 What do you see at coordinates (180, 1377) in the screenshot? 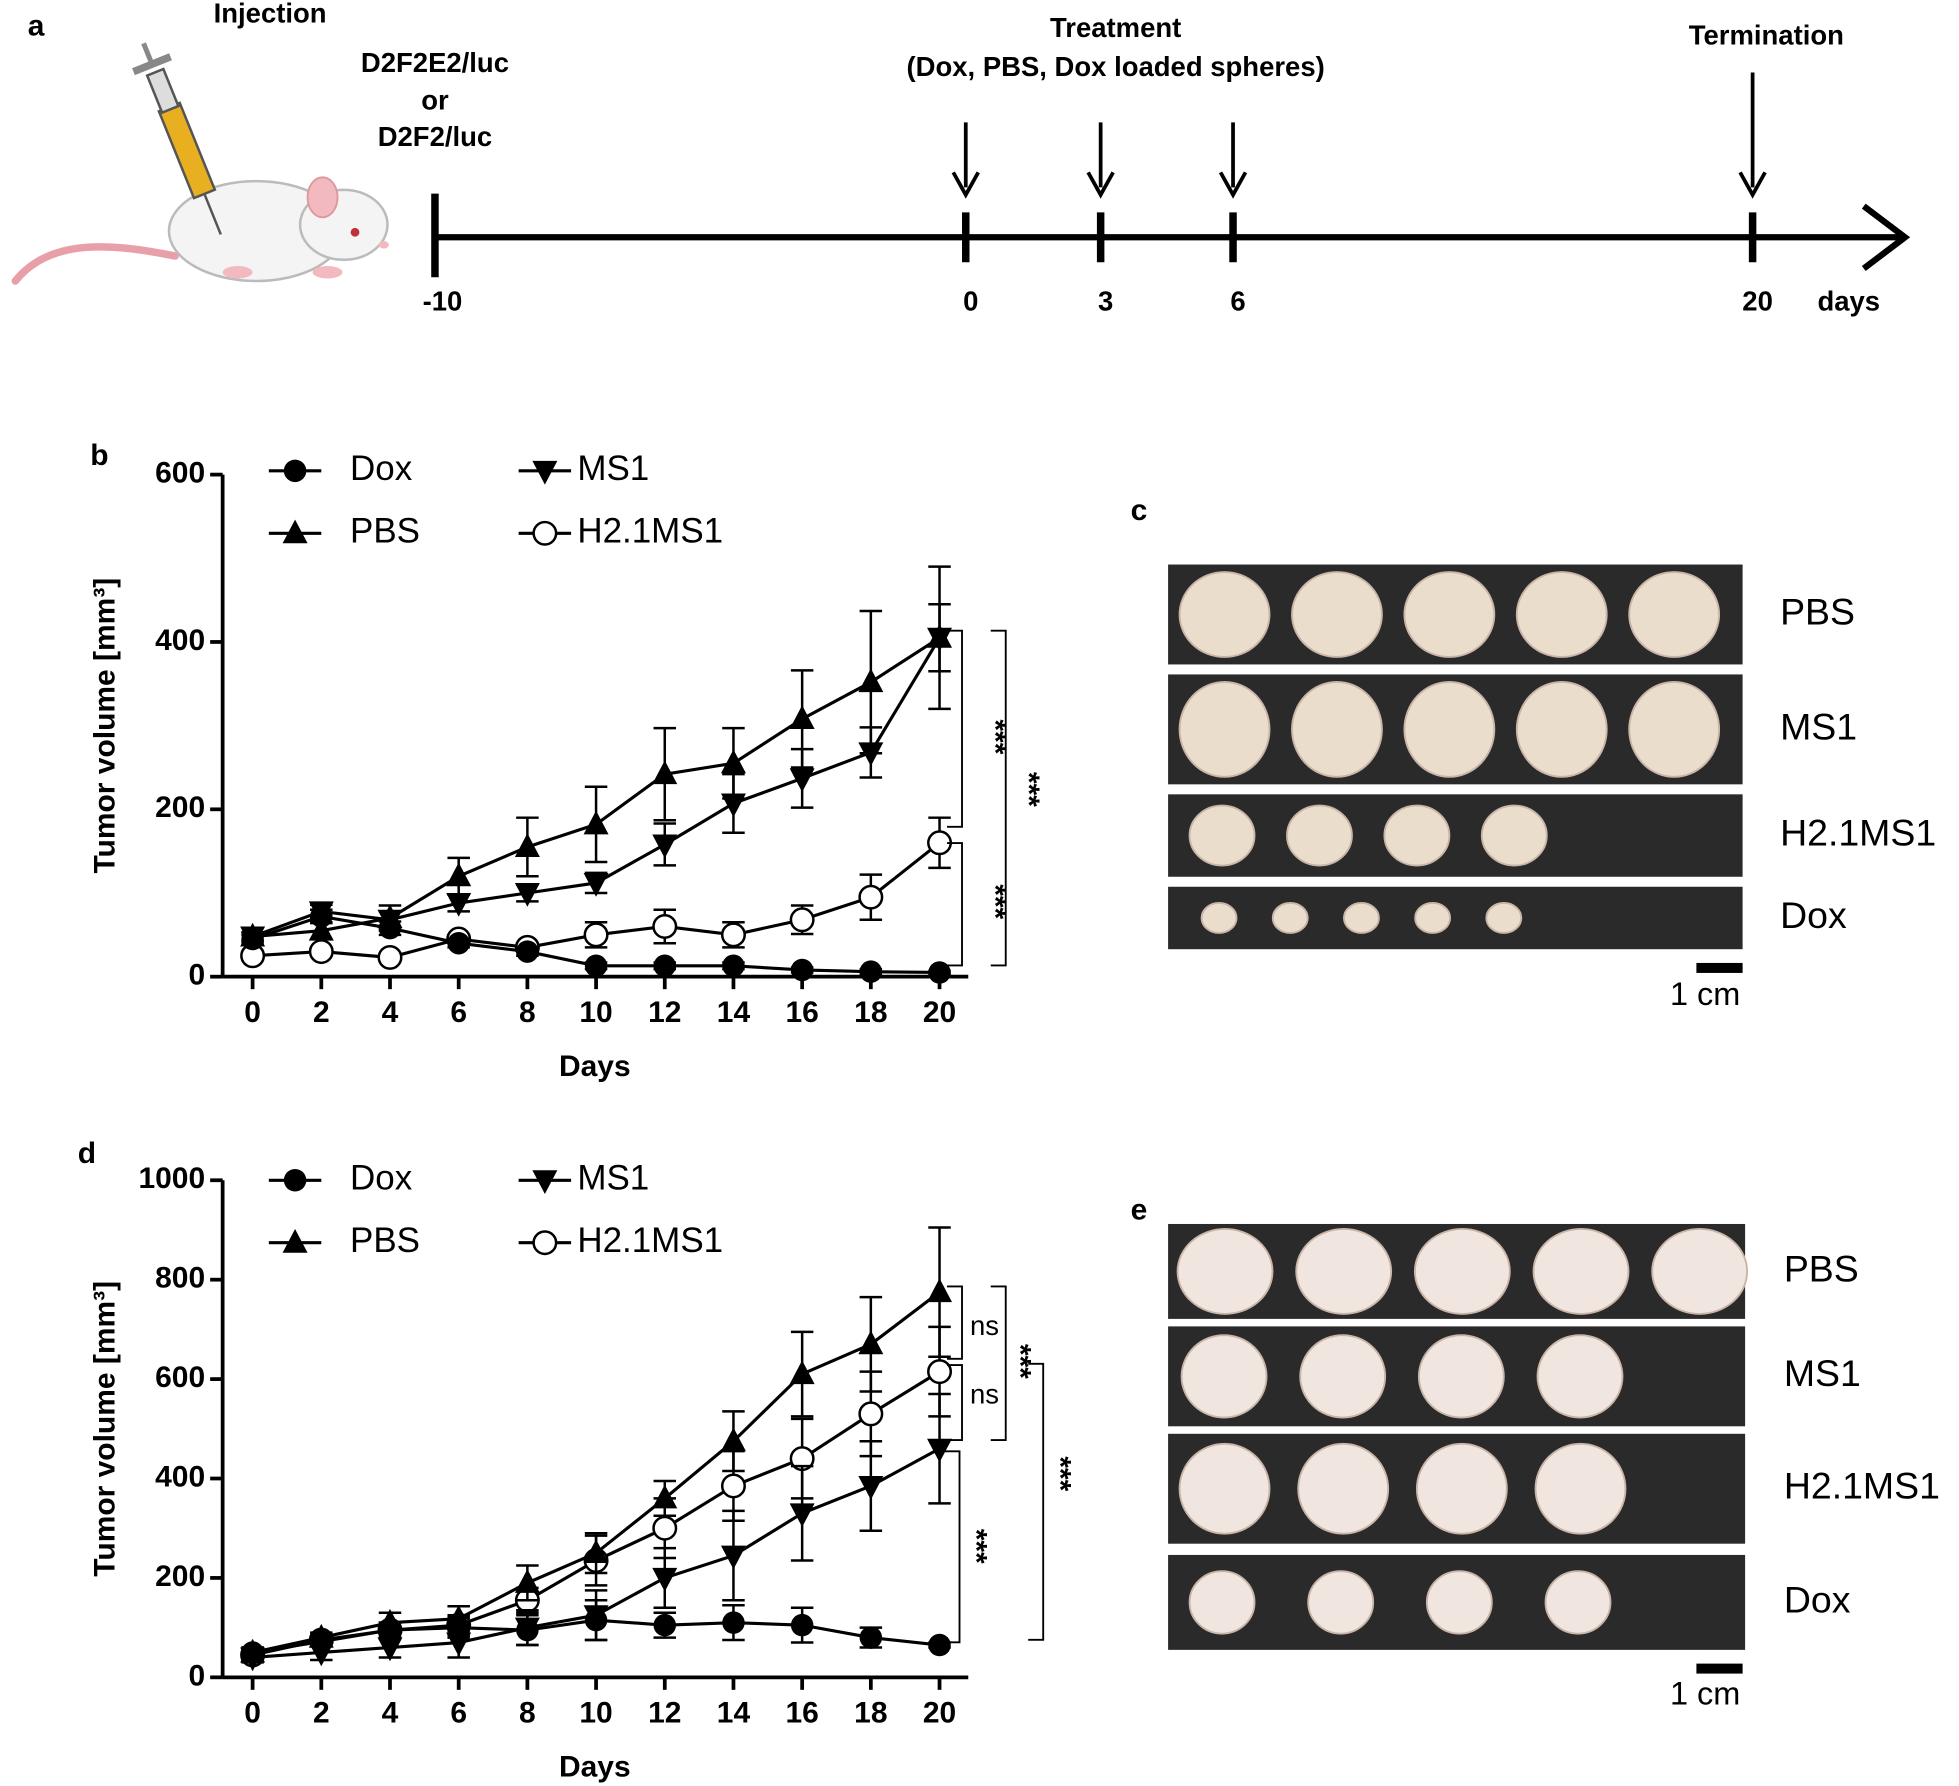
I see `y-tick-label: 600` at bounding box center [180, 1377].